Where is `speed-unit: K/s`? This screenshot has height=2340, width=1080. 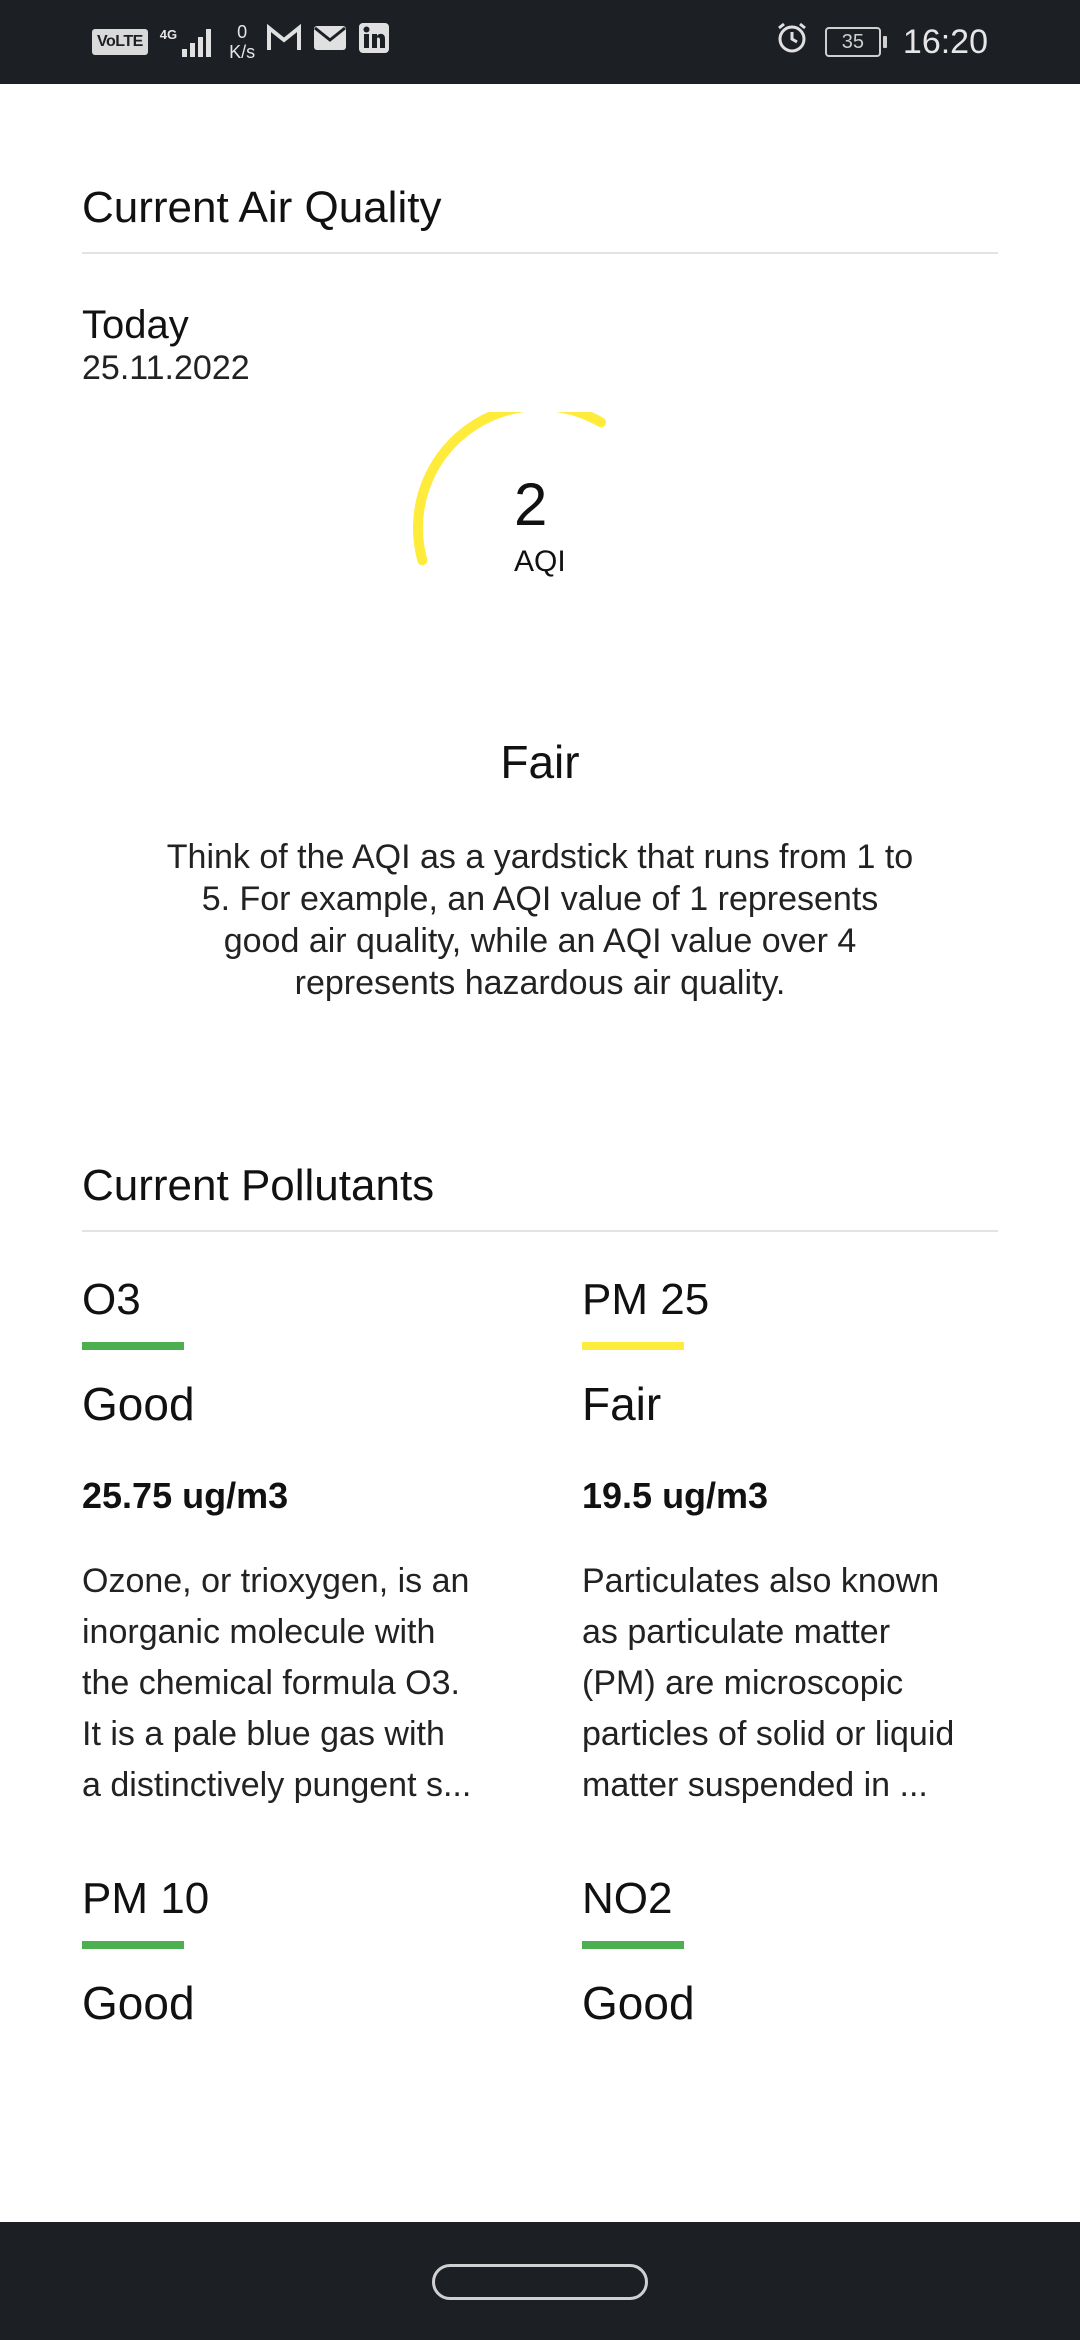
speed-unit: K/s is located at coordinates (242, 52).